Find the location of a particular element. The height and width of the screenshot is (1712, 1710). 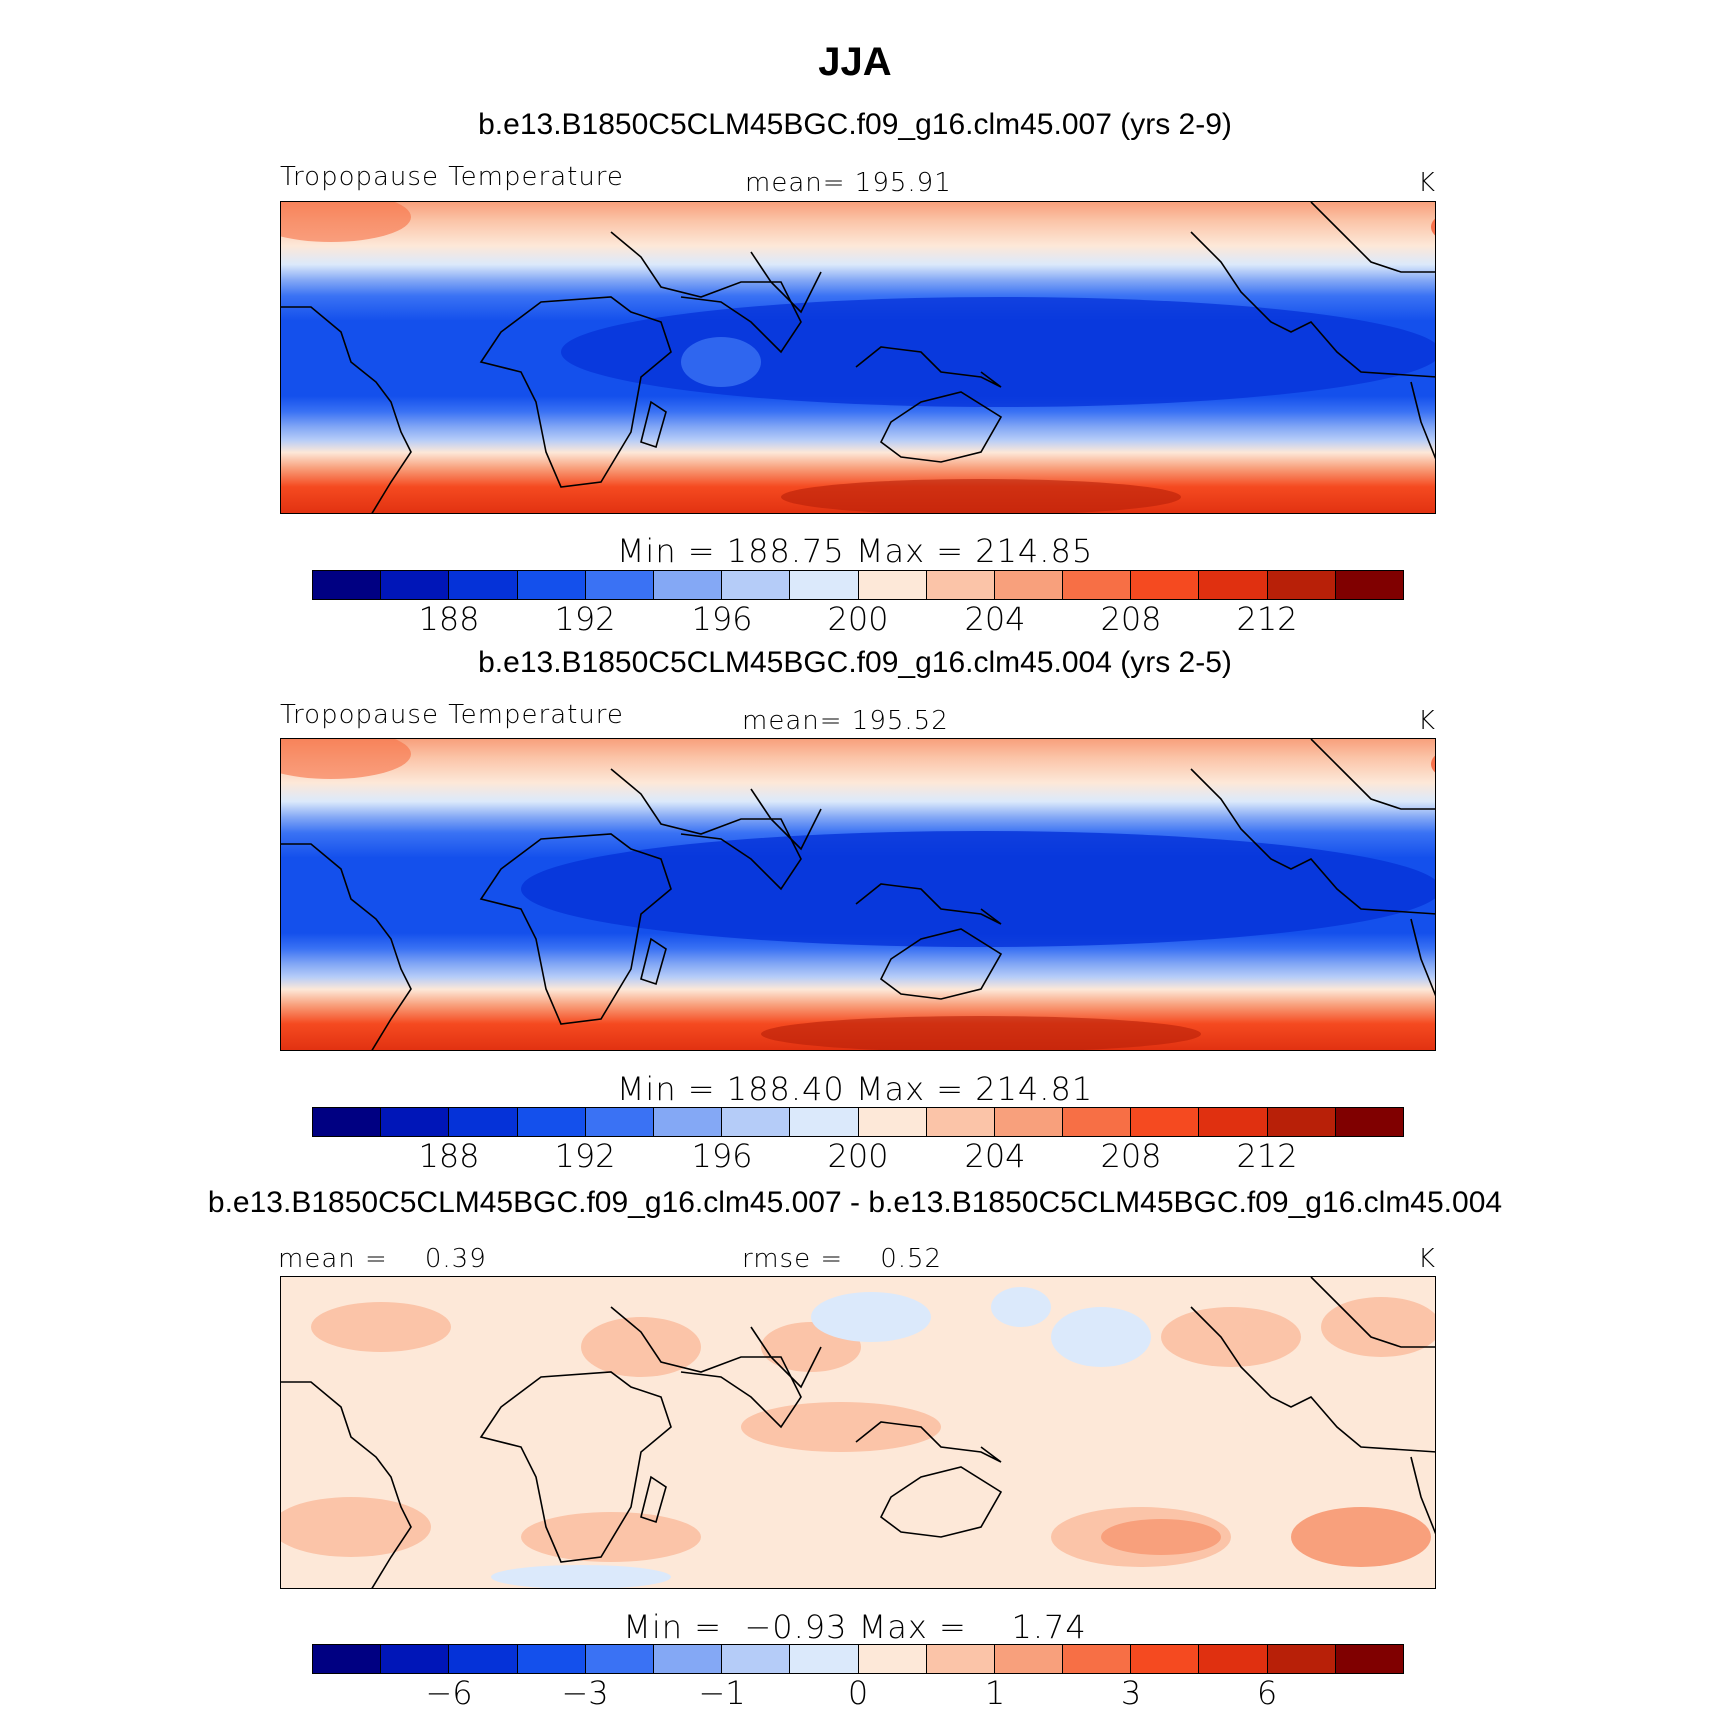

colorbar-tick-label: 3 is located at coordinates (1131, 1693).